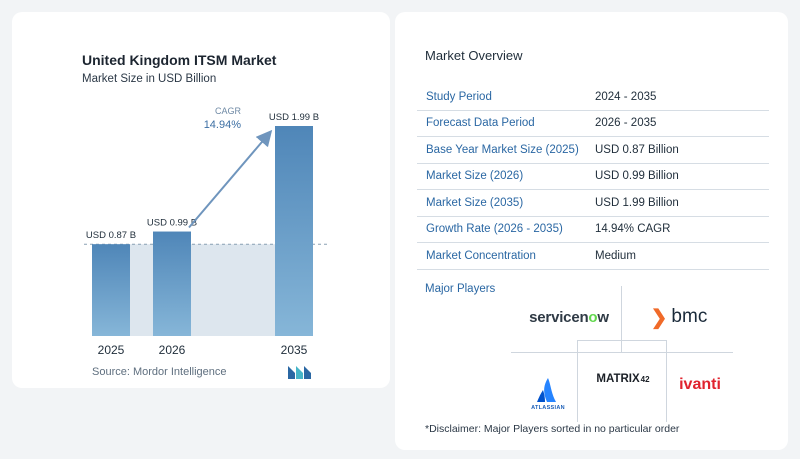  Describe the element at coordinates (593, 97) in the screenshot. I see `overview-row: Study Period 2024 - 2035` at that location.